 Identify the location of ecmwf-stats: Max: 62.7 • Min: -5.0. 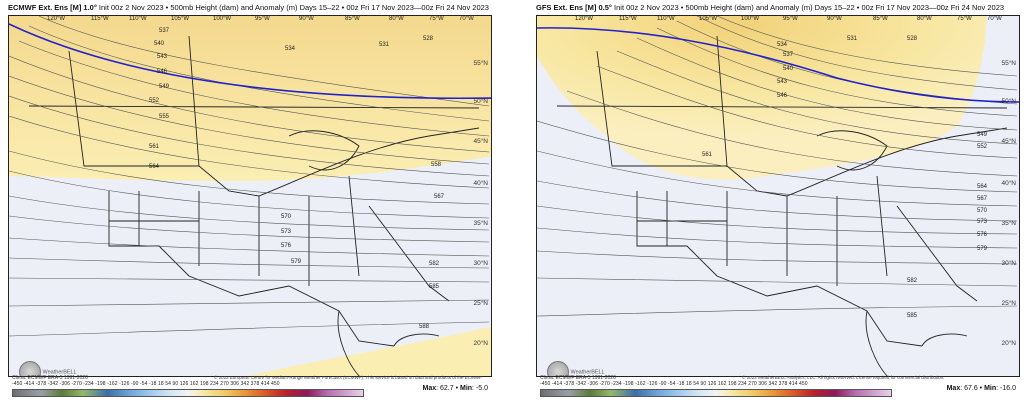
(455, 388).